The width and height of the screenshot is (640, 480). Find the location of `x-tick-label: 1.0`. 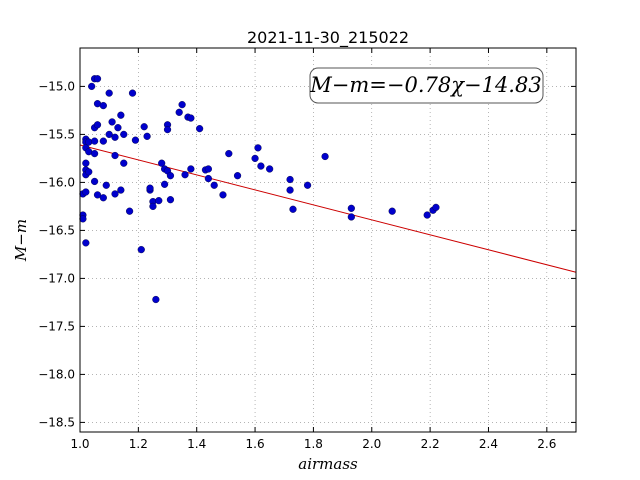

x-tick-label: 1.0 is located at coordinates (79, 444).